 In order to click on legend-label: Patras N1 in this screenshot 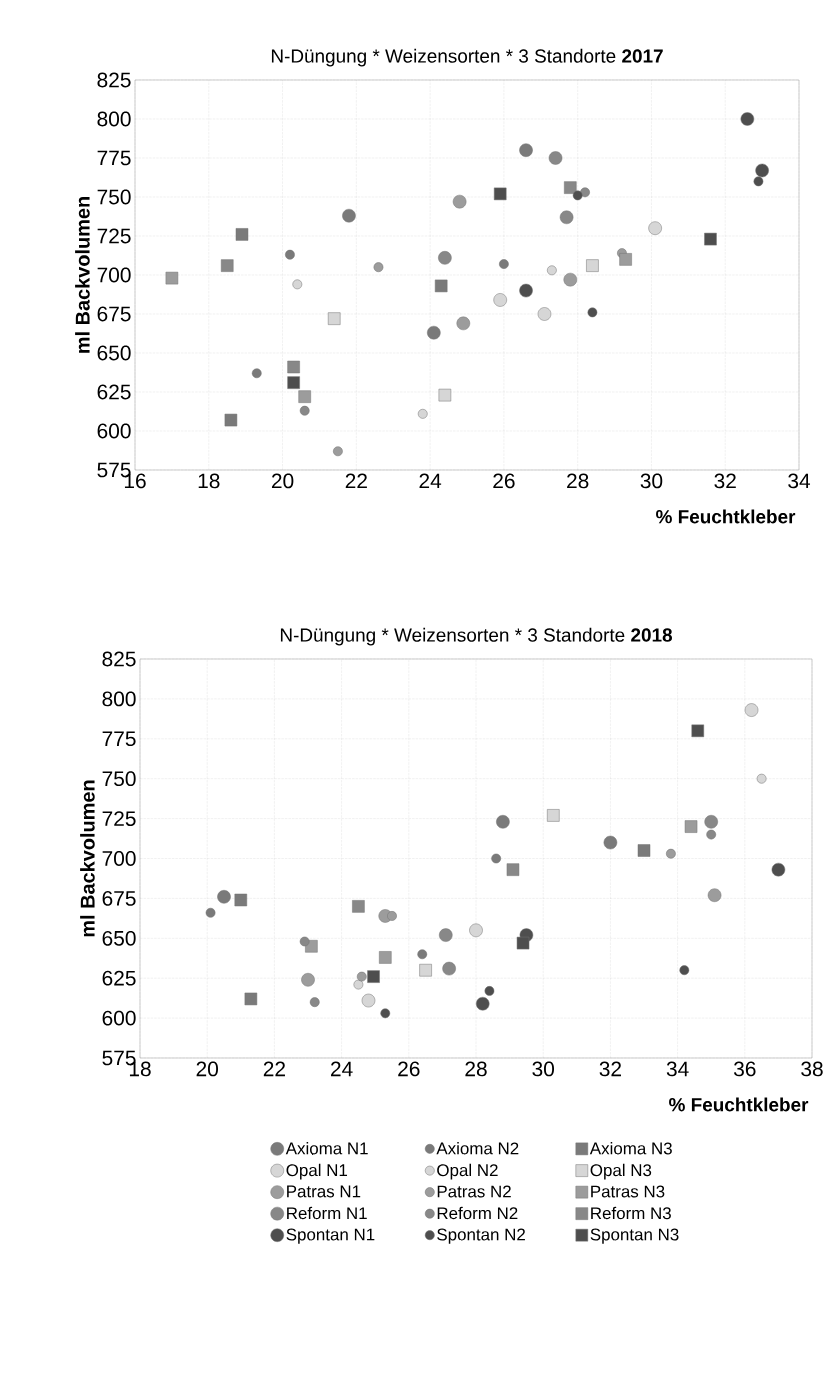, I will do `click(324, 1191)`.